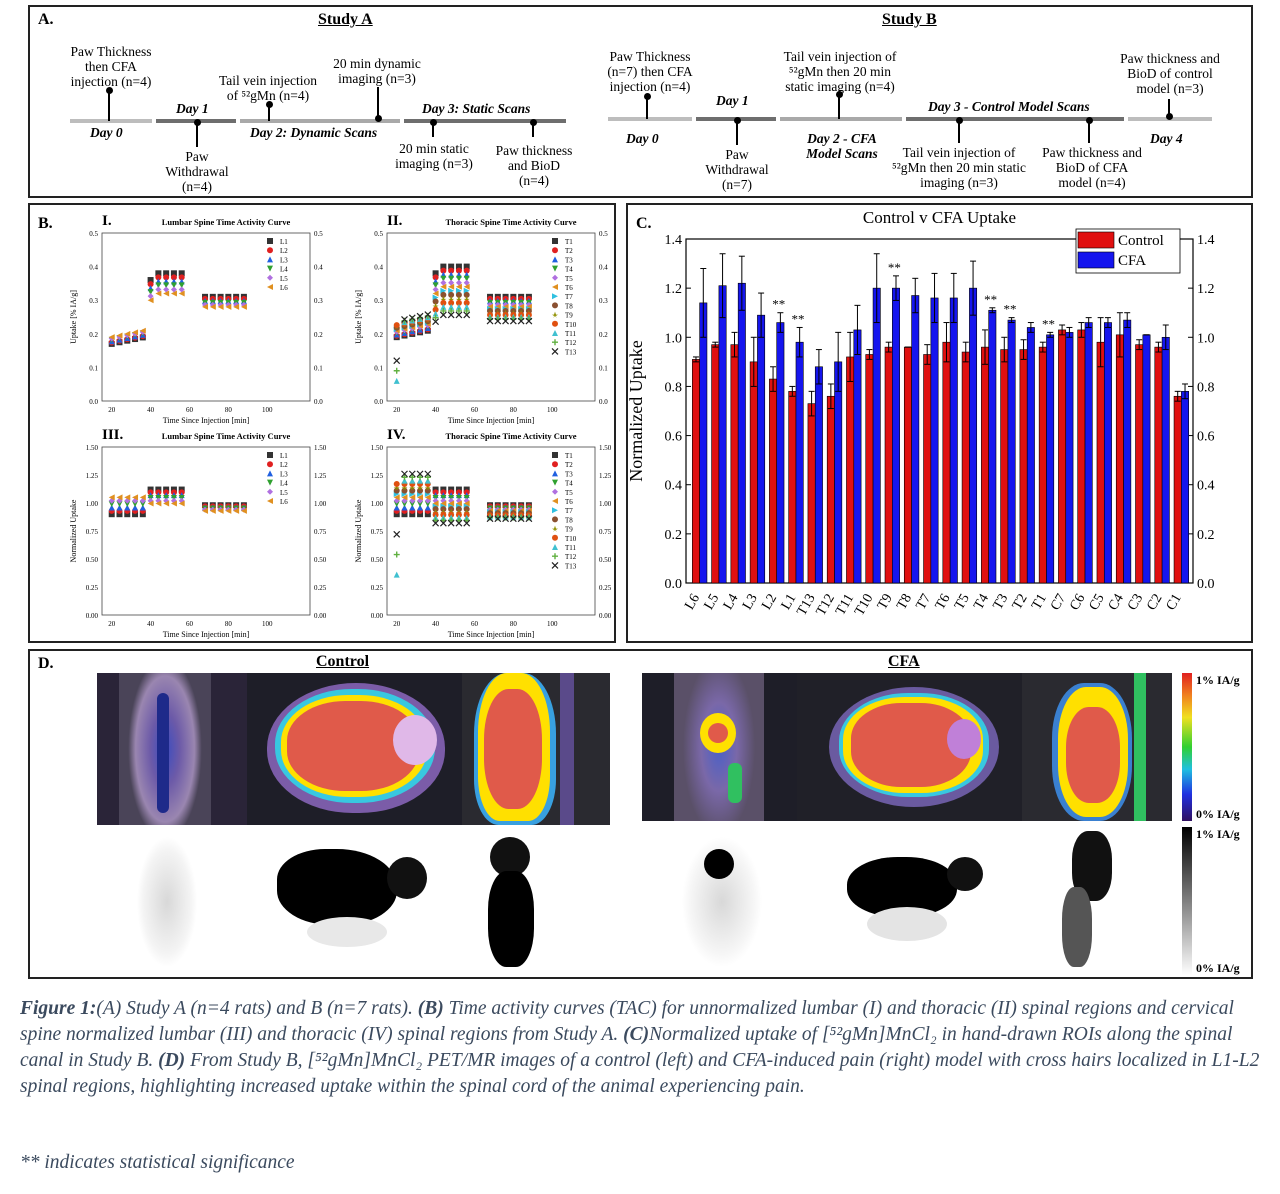  I want to click on tac-legend-label-l2: L2, so click(284, 465).